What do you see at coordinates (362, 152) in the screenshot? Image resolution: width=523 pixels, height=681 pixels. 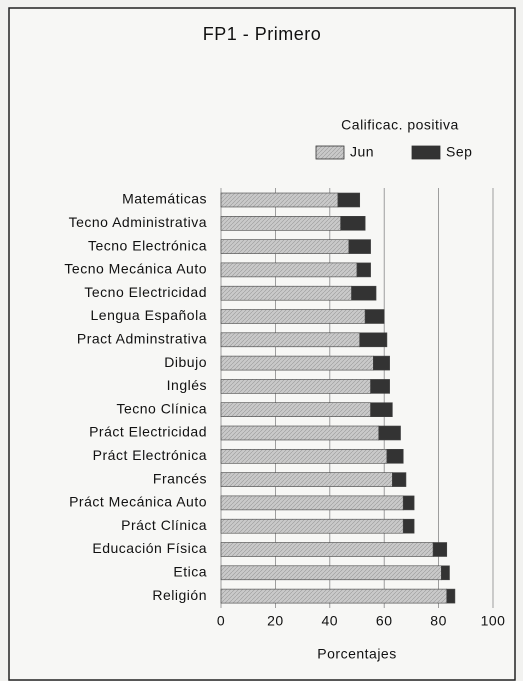 I see `legend-label: Jun` at bounding box center [362, 152].